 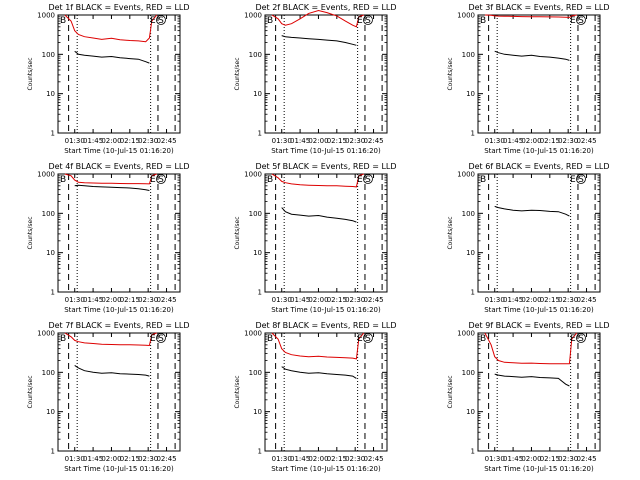 What do you see at coordinates (325, 325) in the screenshot?
I see `chart-title: Det 8f BLACK = Events, RED = LLD` at bounding box center [325, 325].